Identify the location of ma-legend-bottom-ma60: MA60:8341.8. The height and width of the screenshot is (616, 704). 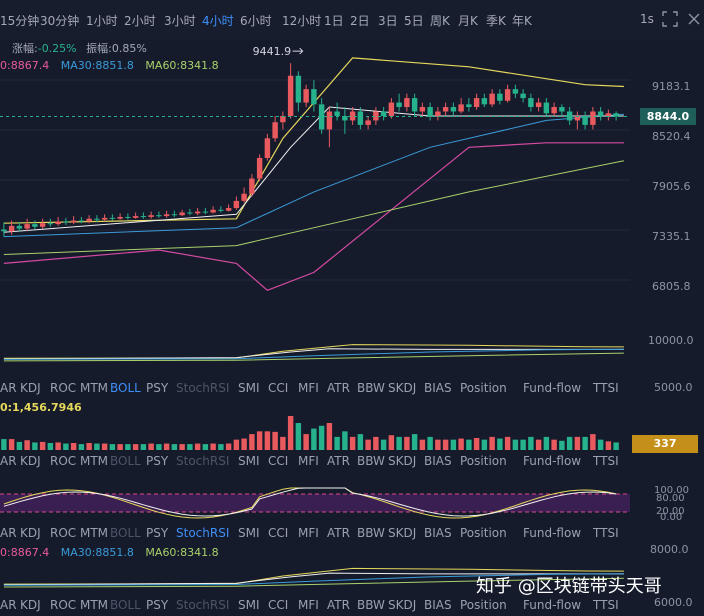
(182, 552).